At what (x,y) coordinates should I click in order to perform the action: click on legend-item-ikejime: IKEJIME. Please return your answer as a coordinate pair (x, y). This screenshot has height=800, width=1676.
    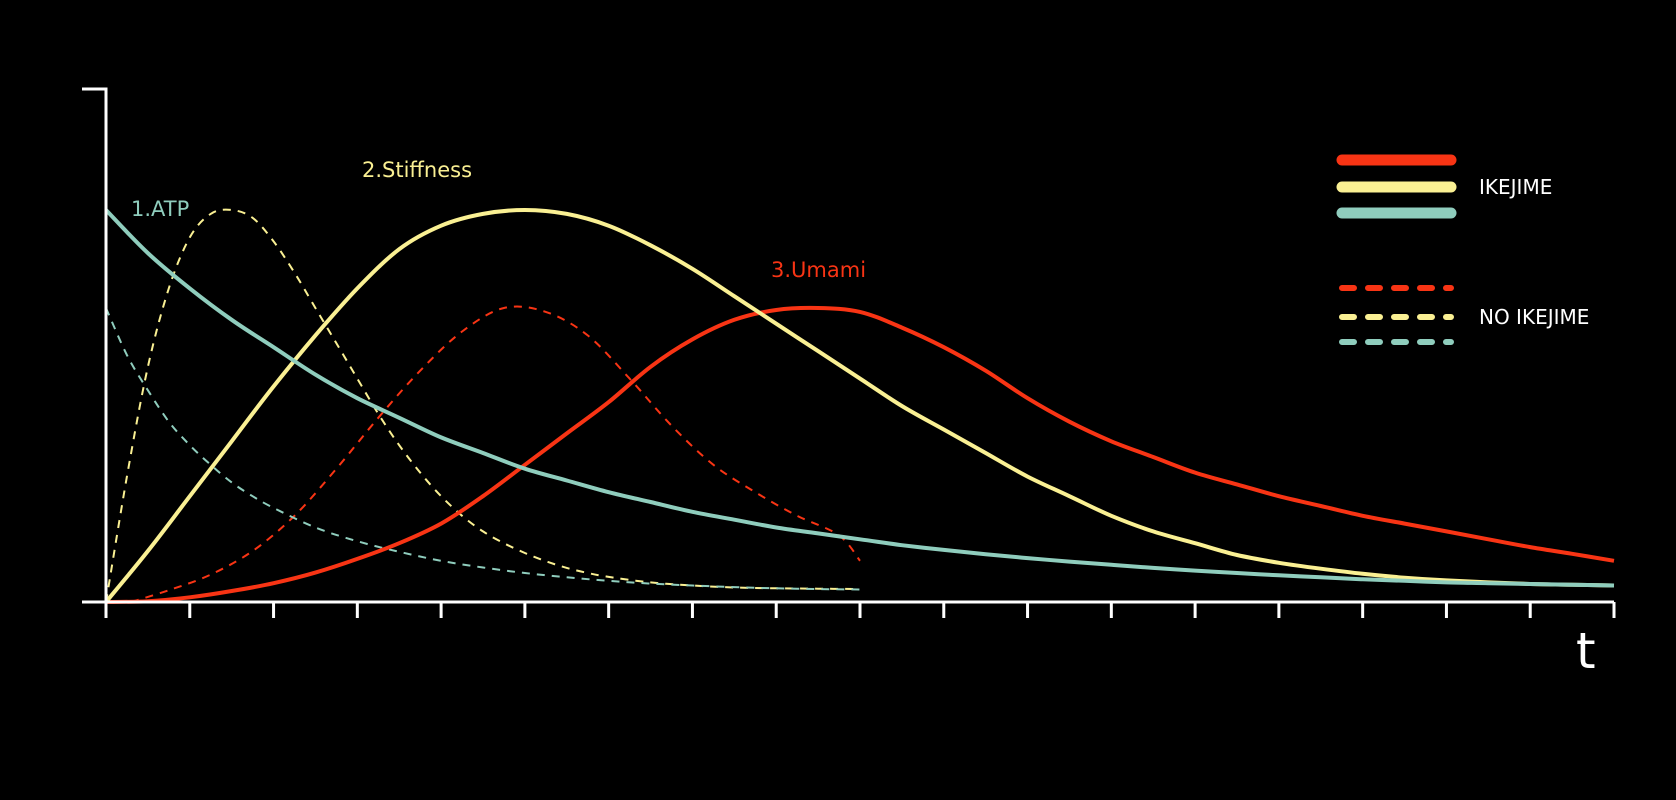
    Looking at the image, I should click on (1444, 186).